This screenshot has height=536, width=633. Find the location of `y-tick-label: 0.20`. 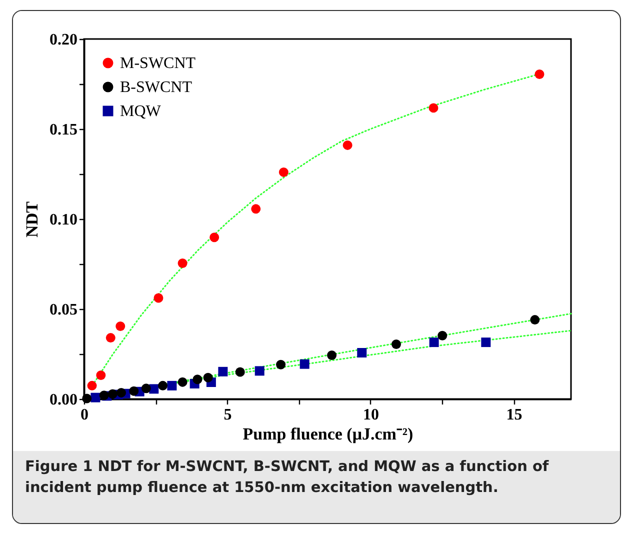

y-tick-label: 0.20 is located at coordinates (64, 40).